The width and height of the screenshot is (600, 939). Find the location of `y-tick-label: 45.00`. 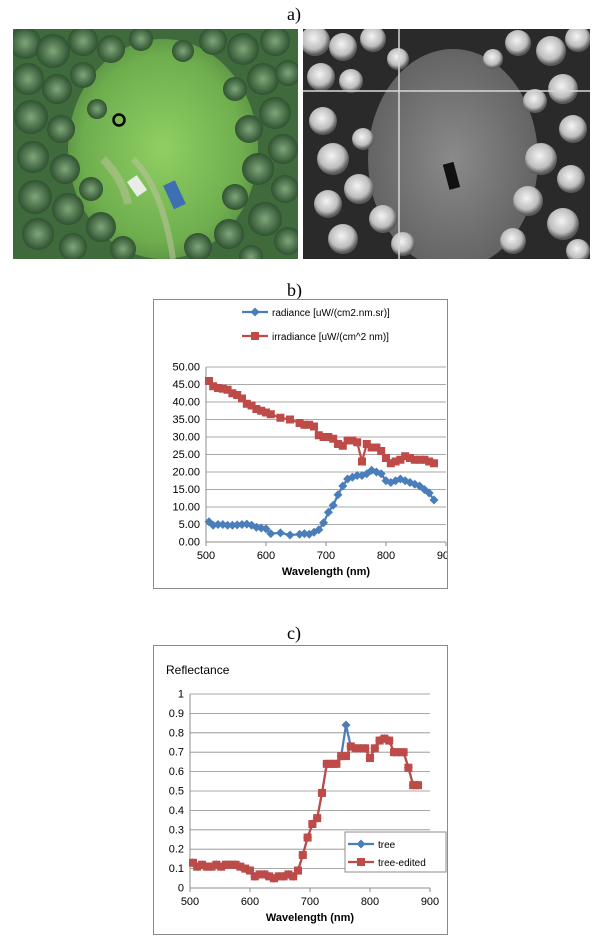

y-tick-label: 45.00 is located at coordinates (186, 385).